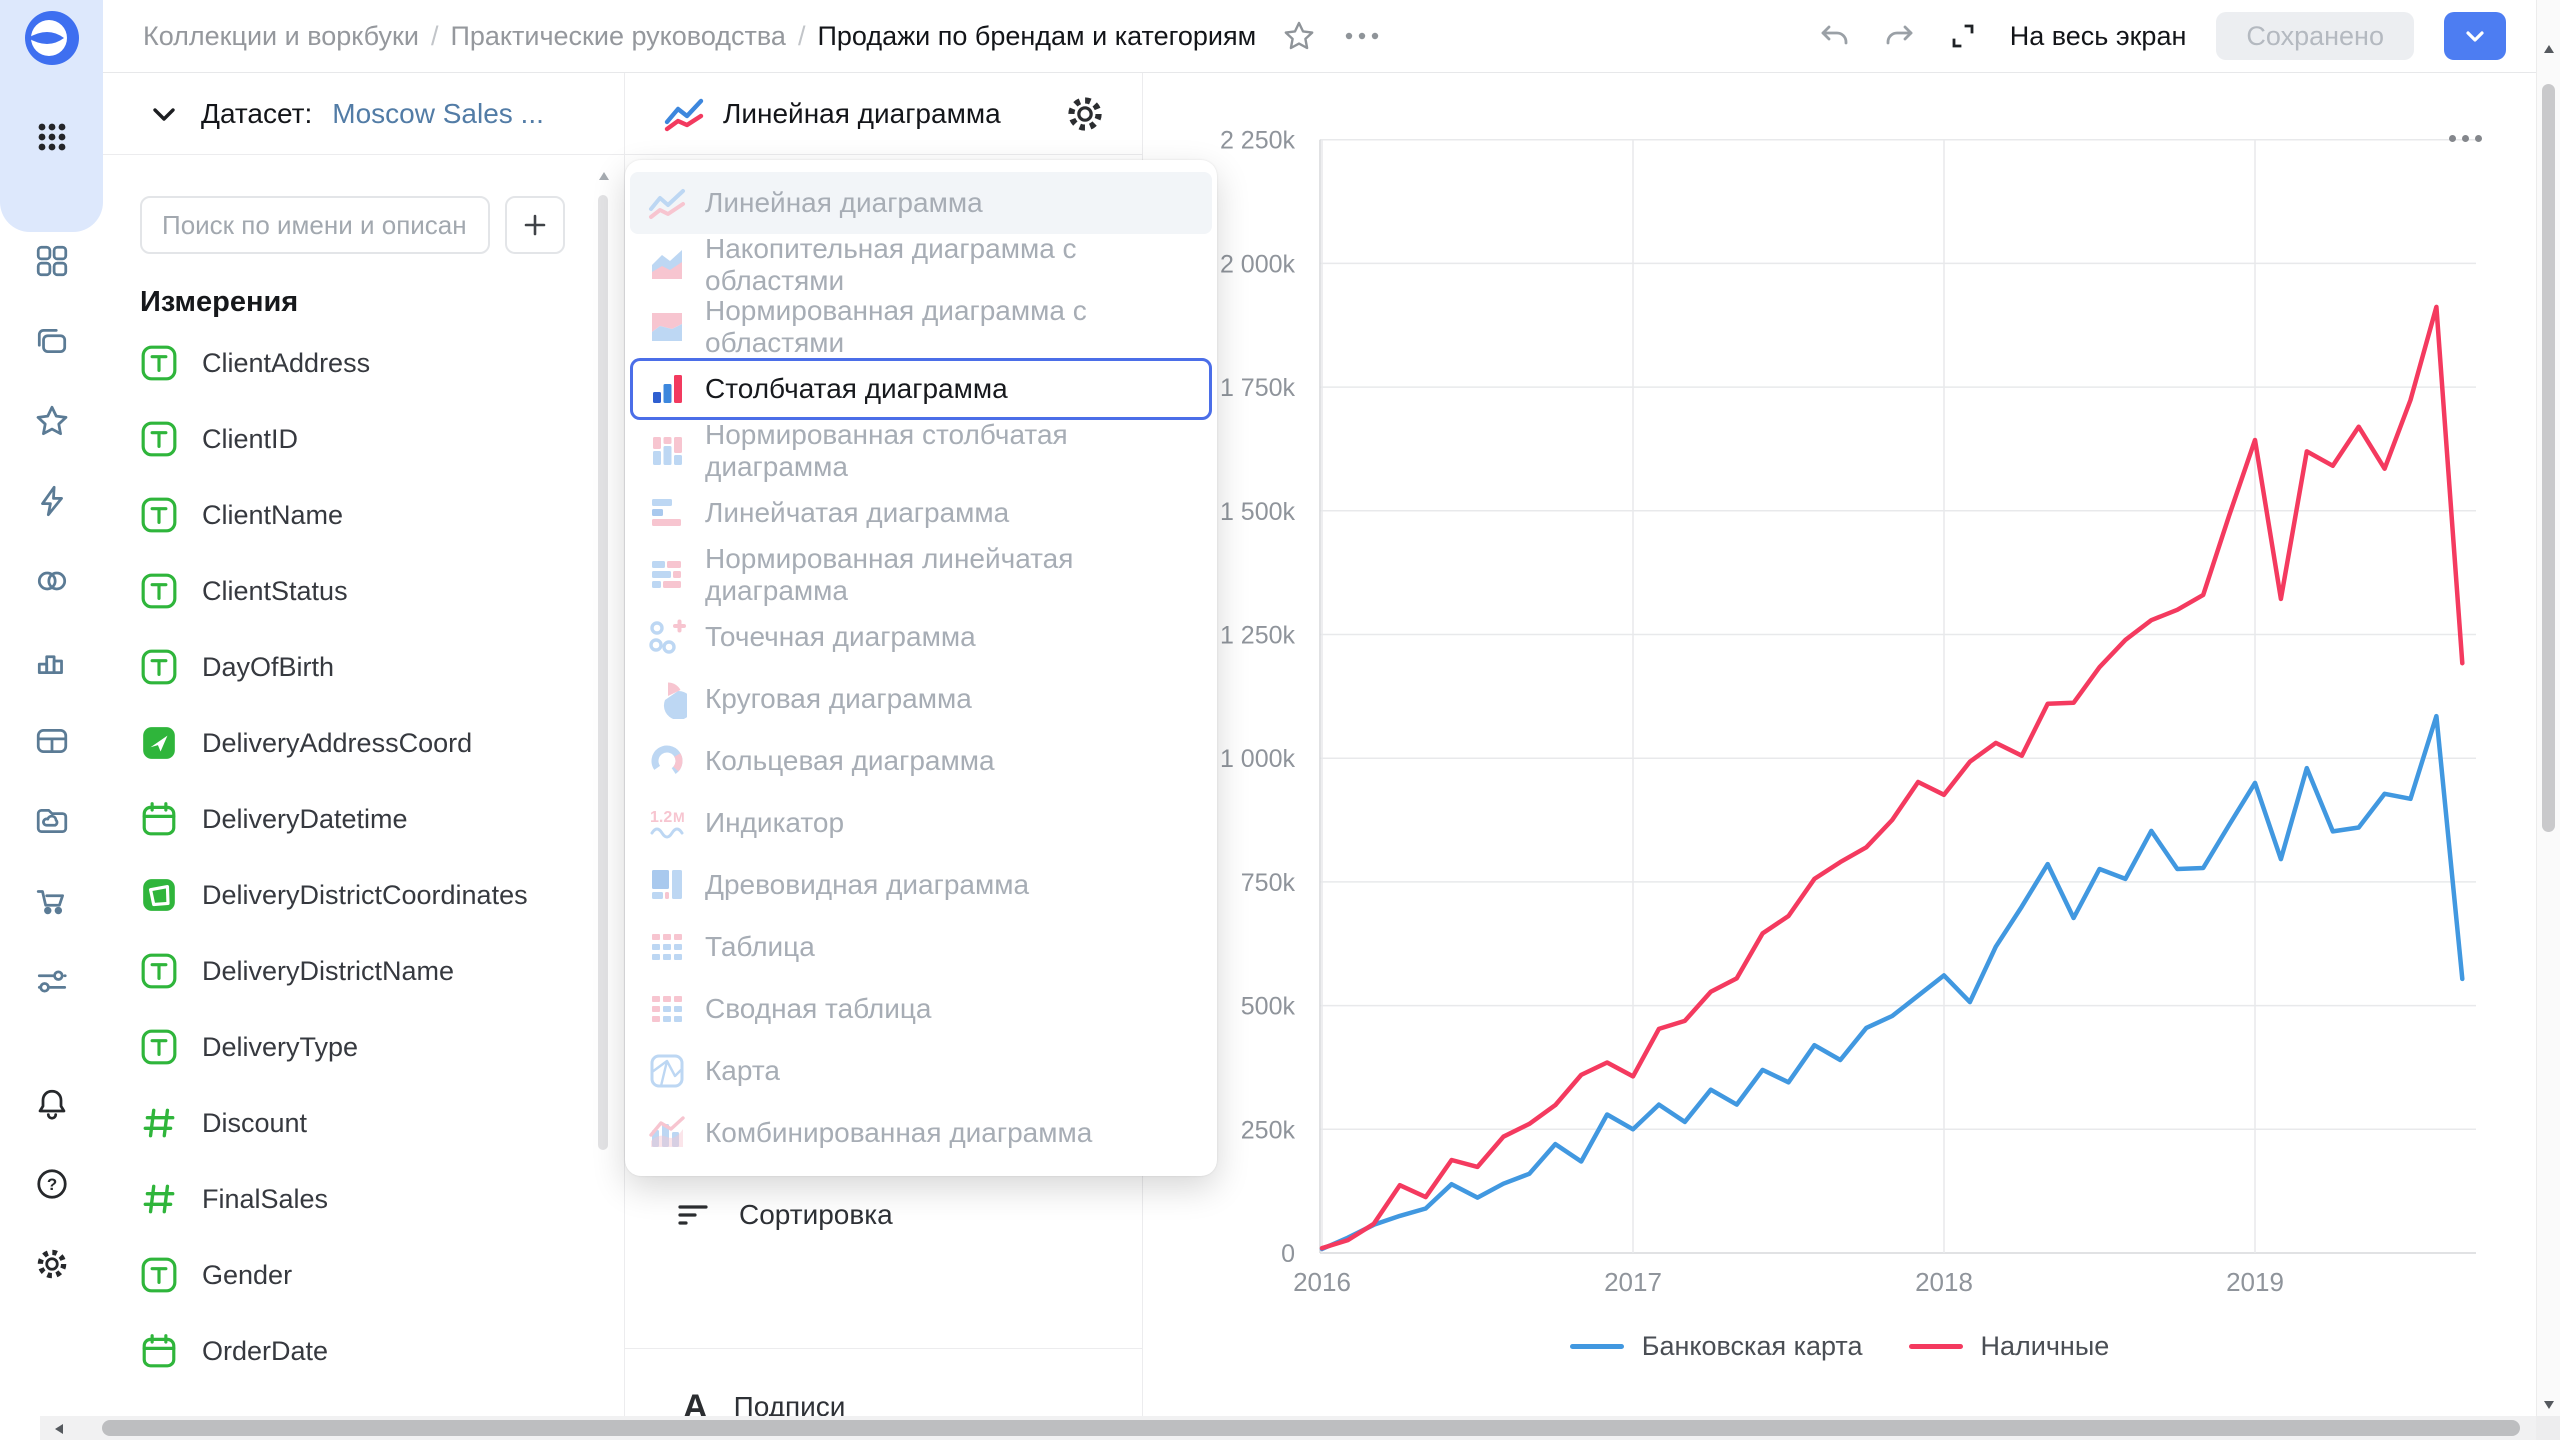 This screenshot has height=1440, width=2560. I want to click on more-ellipsis-icon, so click(1362, 36).